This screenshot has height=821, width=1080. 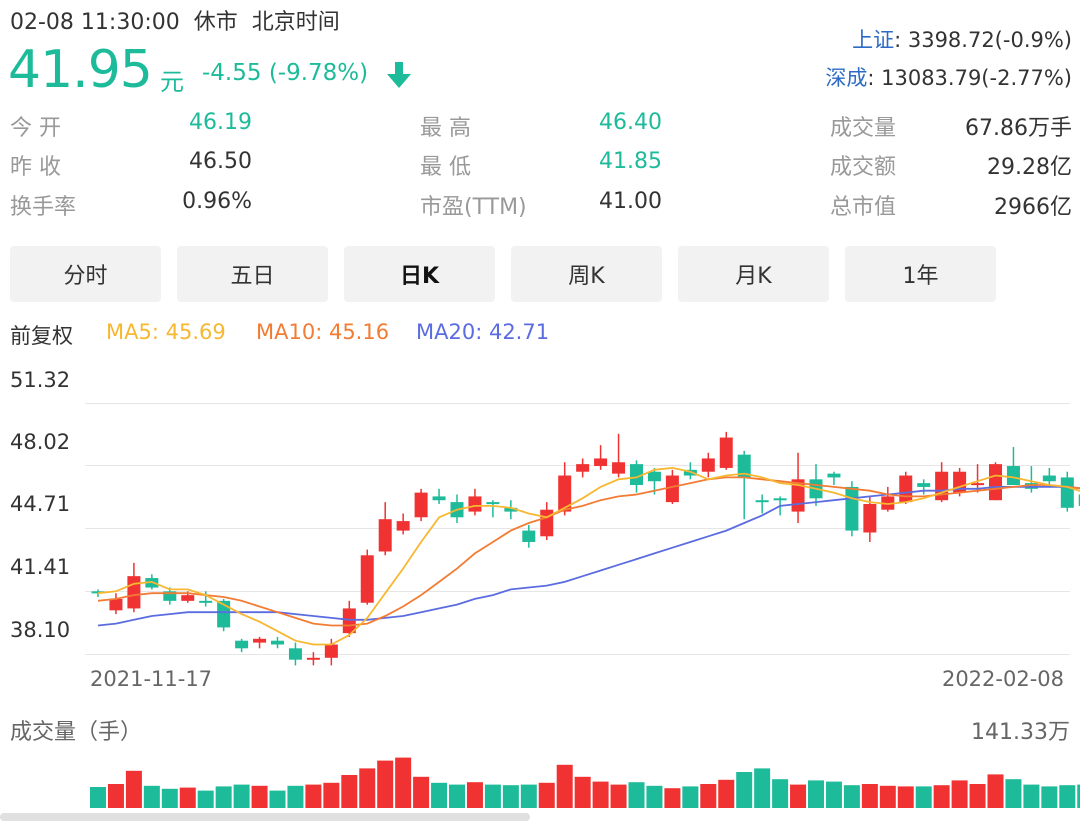 What do you see at coordinates (40, 504) in the screenshot?
I see `y-tick-label: 44.71` at bounding box center [40, 504].